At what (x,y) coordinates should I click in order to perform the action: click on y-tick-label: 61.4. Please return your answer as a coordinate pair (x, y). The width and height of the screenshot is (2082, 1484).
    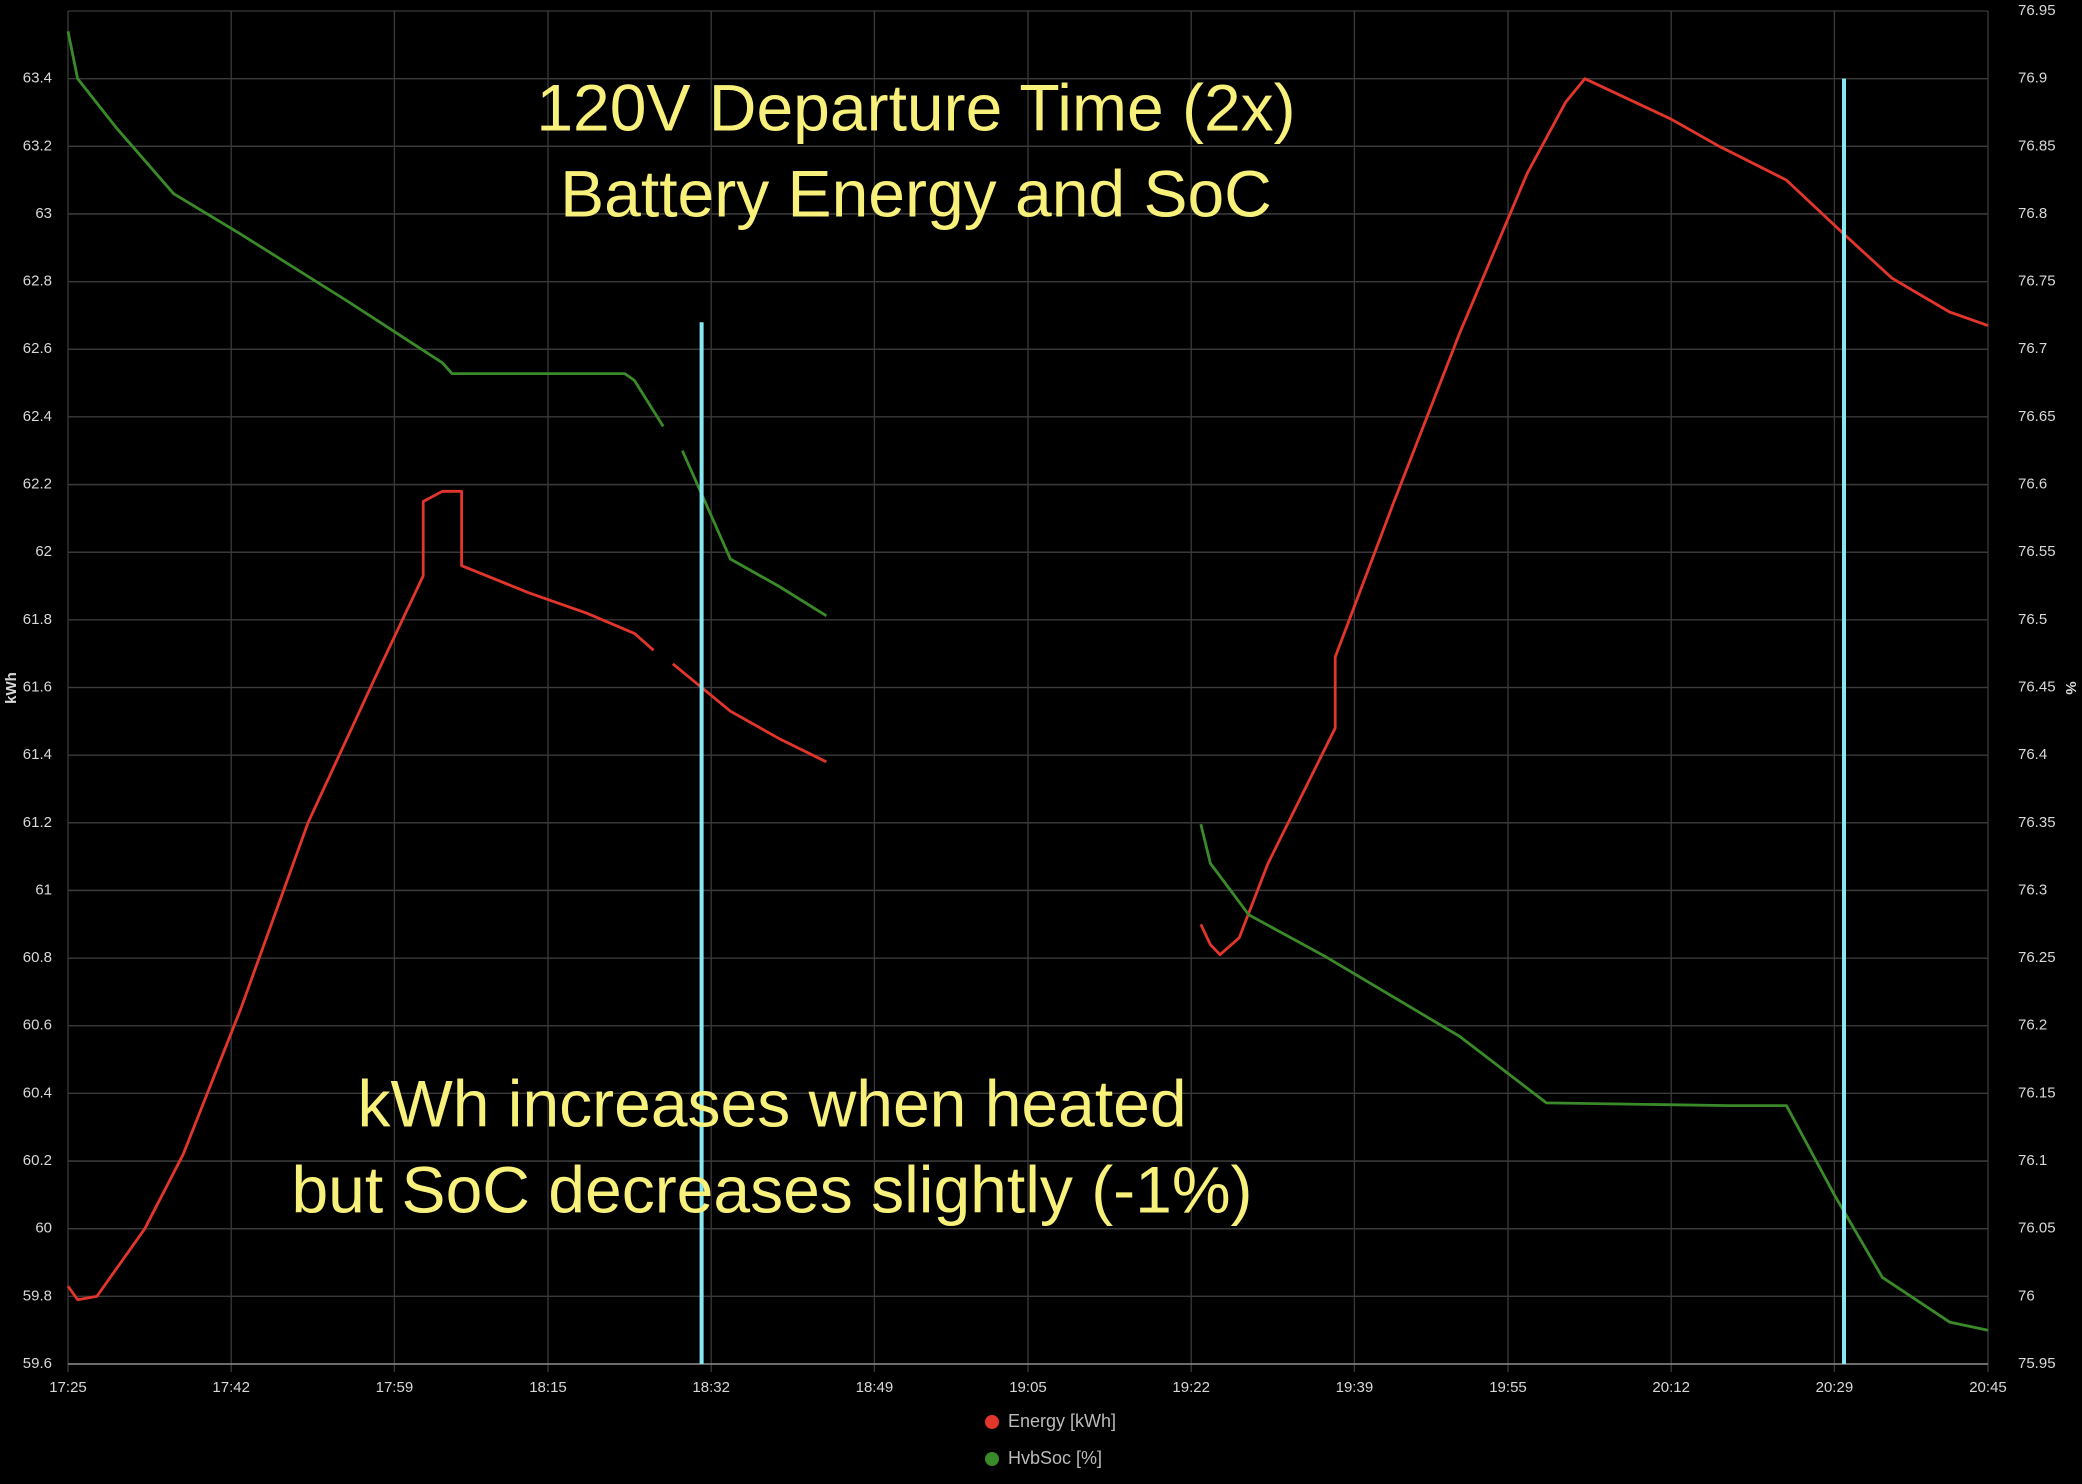
    Looking at the image, I should click on (37, 754).